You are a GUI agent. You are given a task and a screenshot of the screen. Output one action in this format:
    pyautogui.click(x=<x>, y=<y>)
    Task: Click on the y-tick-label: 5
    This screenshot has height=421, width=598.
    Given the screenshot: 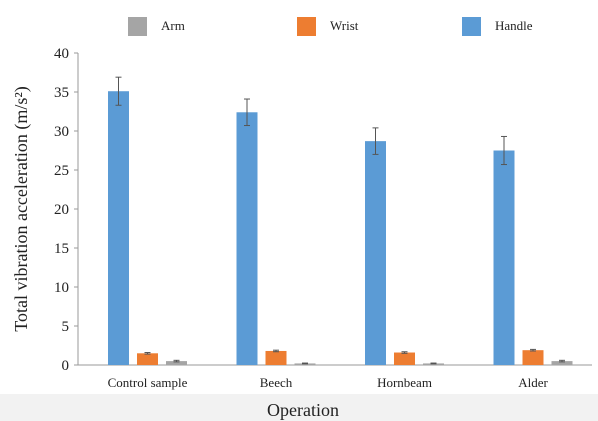 What is the action you would take?
    pyautogui.click(x=66, y=327)
    